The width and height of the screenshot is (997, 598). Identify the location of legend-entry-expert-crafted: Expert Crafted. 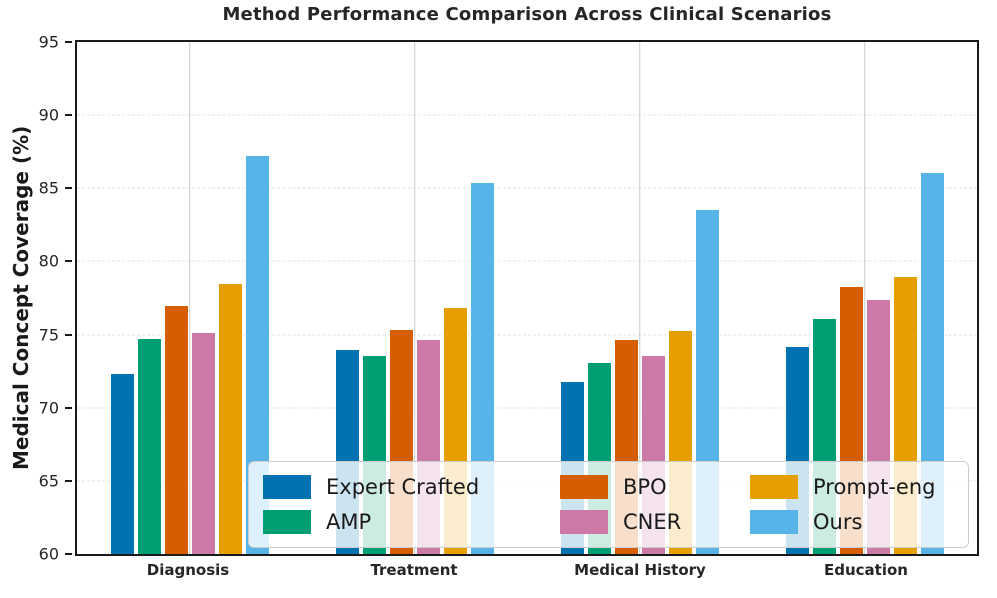
(411, 487).